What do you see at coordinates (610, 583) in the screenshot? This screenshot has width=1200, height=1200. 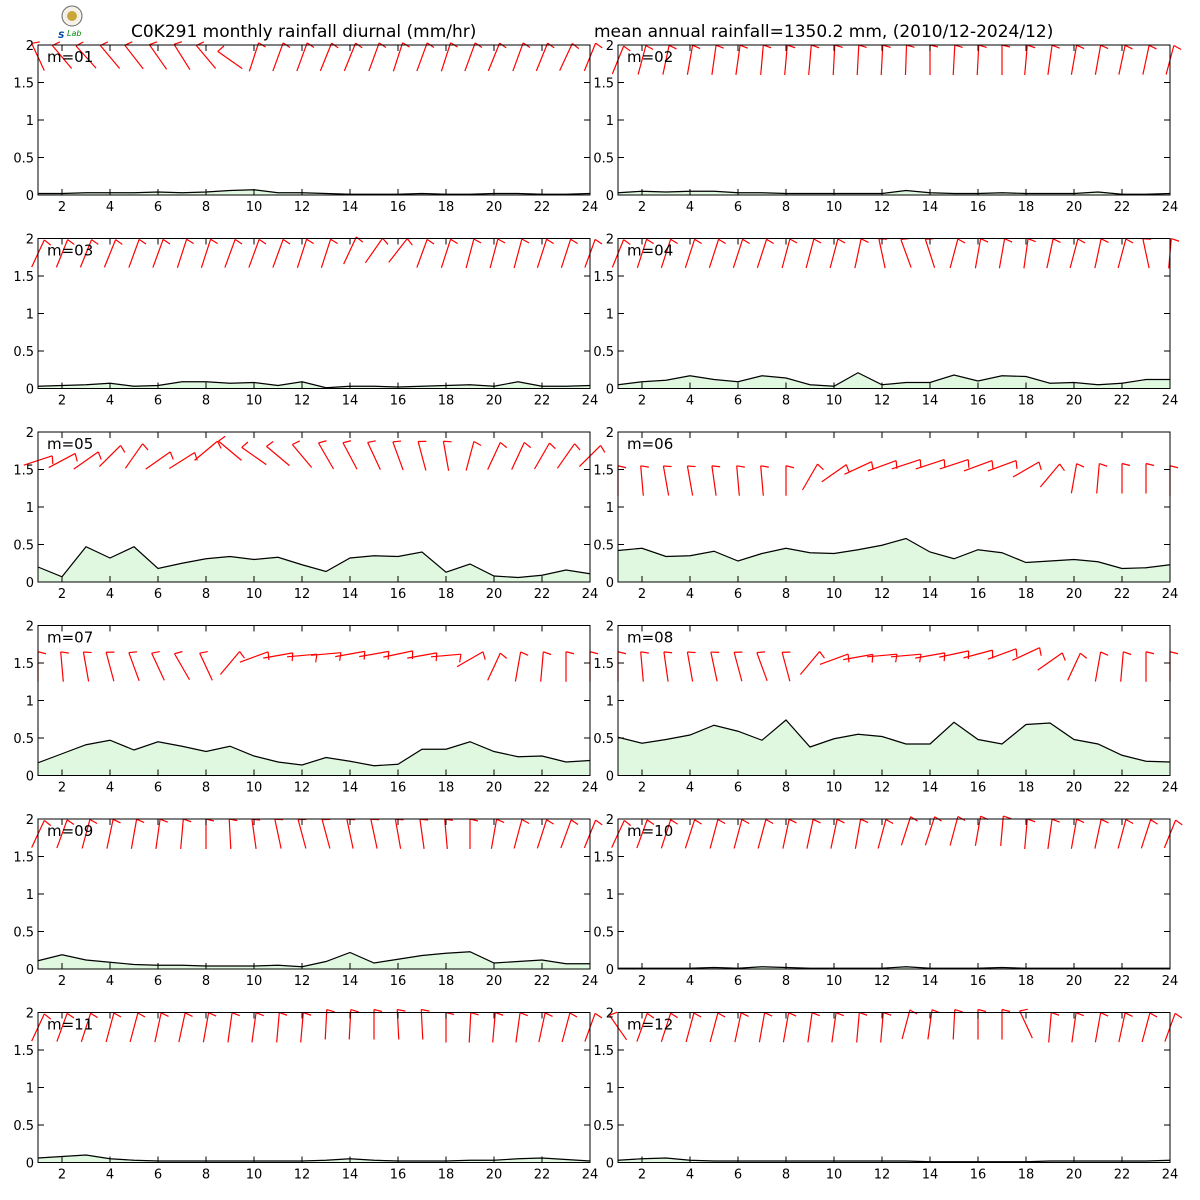 I see `y-tick-label: 0` at bounding box center [610, 583].